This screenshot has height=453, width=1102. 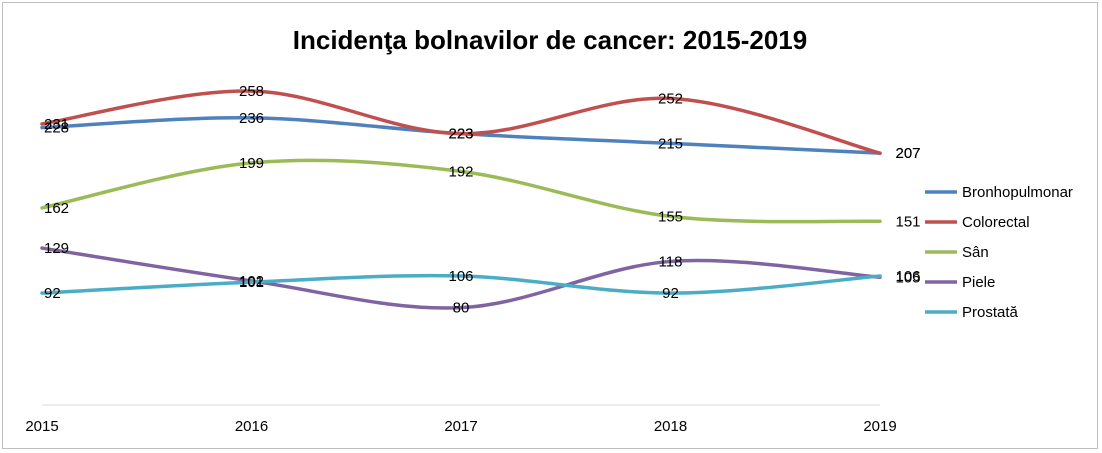 I want to click on legend-label: Colorectal, so click(x=996, y=222).